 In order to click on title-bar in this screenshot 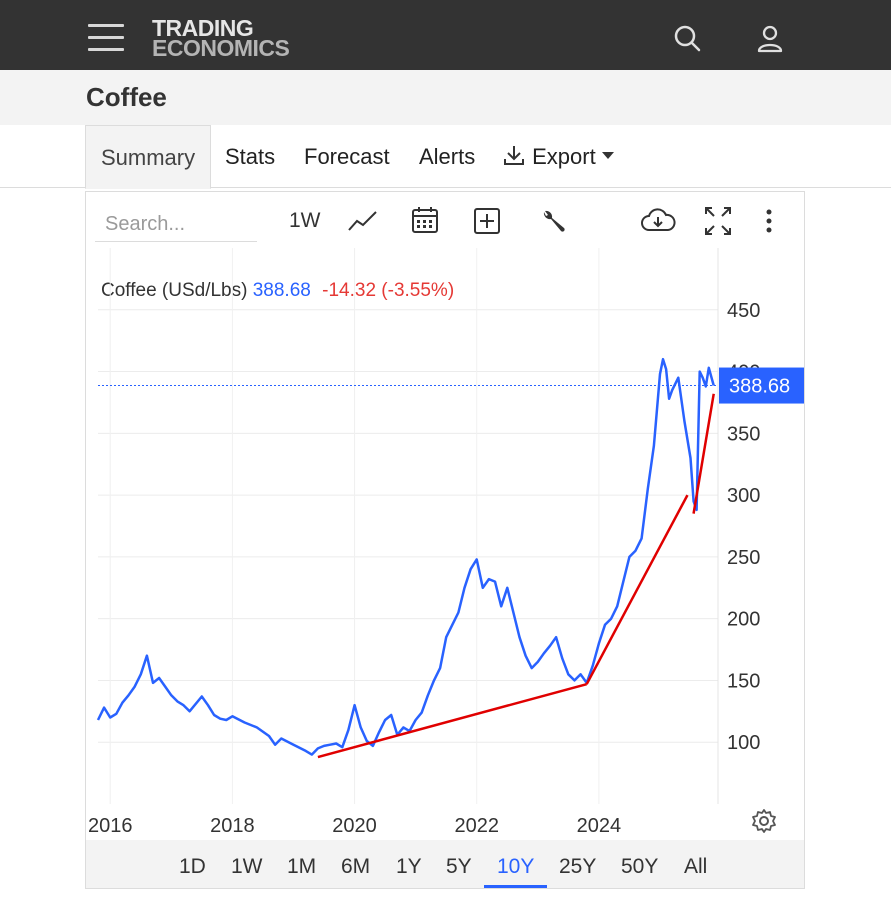, I will do `click(445, 97)`.